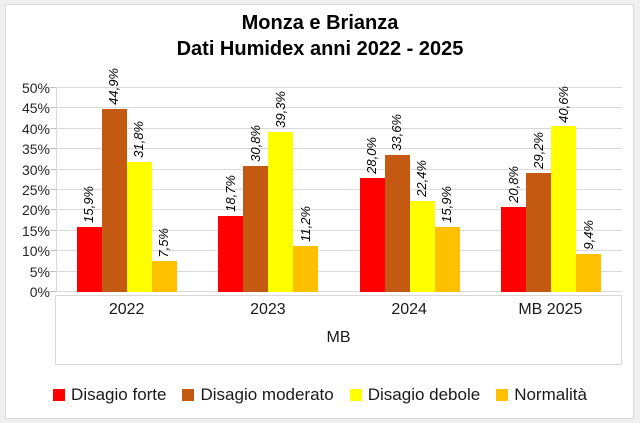  Describe the element at coordinates (35, 251) in the screenshot. I see `y-axis-tick-label: 10%` at that location.